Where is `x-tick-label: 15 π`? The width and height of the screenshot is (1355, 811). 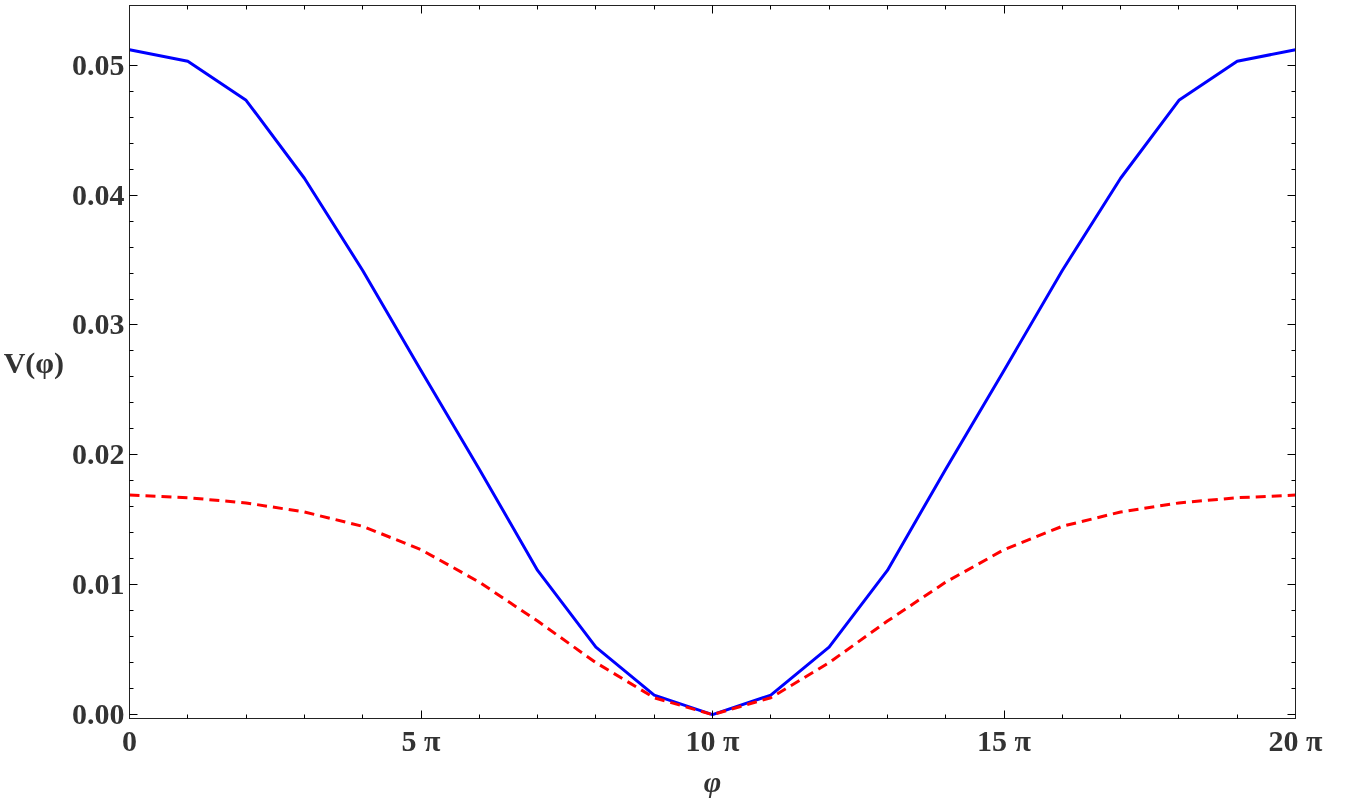 x-tick-label: 15 π is located at coordinates (1004, 740).